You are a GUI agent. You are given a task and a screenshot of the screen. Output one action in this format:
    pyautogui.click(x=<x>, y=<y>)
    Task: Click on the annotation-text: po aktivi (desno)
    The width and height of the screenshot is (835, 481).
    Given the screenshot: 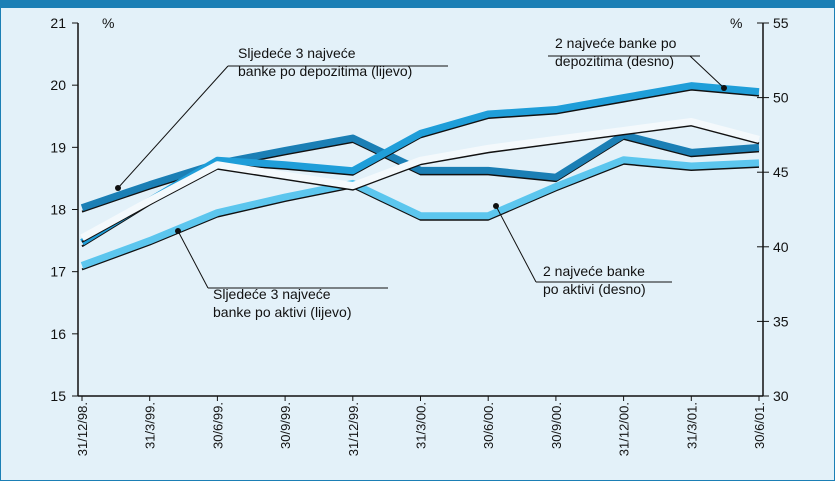 What is the action you would take?
    pyautogui.click(x=594, y=289)
    